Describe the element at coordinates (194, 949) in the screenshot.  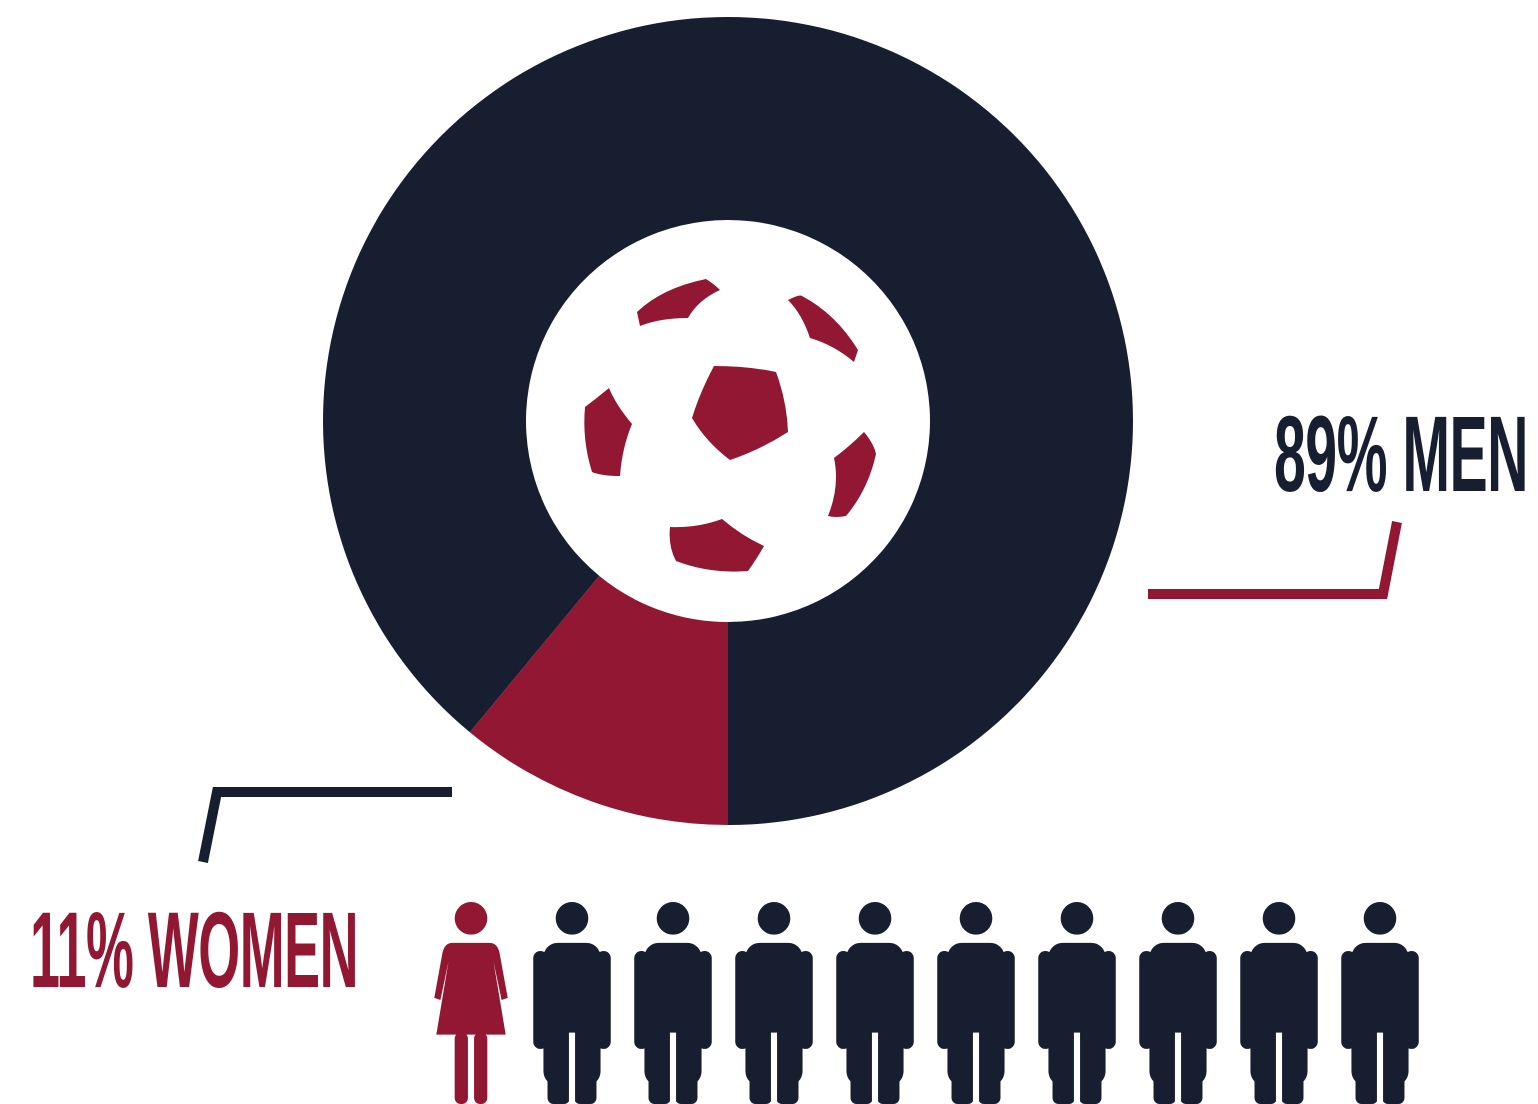
I see `women-label: 11% WOMEN` at that location.